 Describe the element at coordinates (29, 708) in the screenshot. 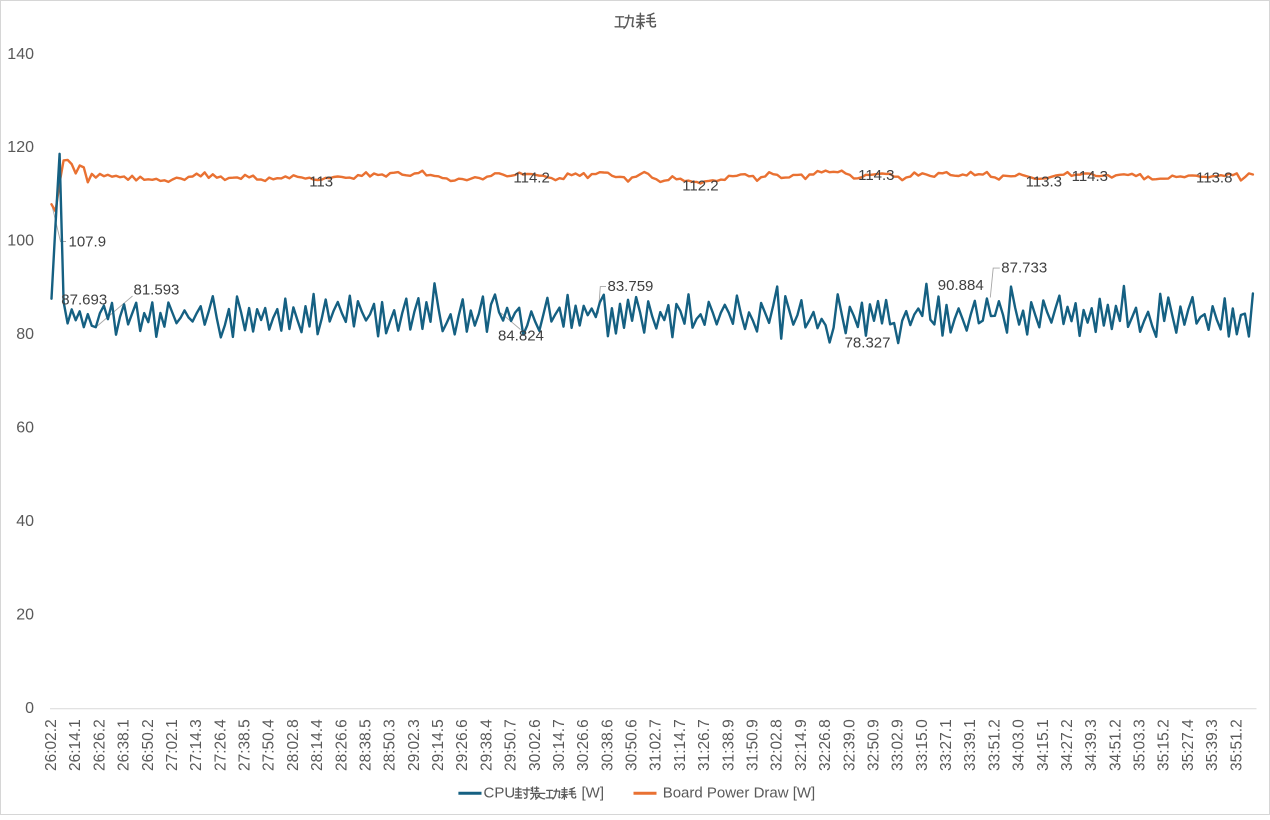

I see `svg-text: 0` at that location.